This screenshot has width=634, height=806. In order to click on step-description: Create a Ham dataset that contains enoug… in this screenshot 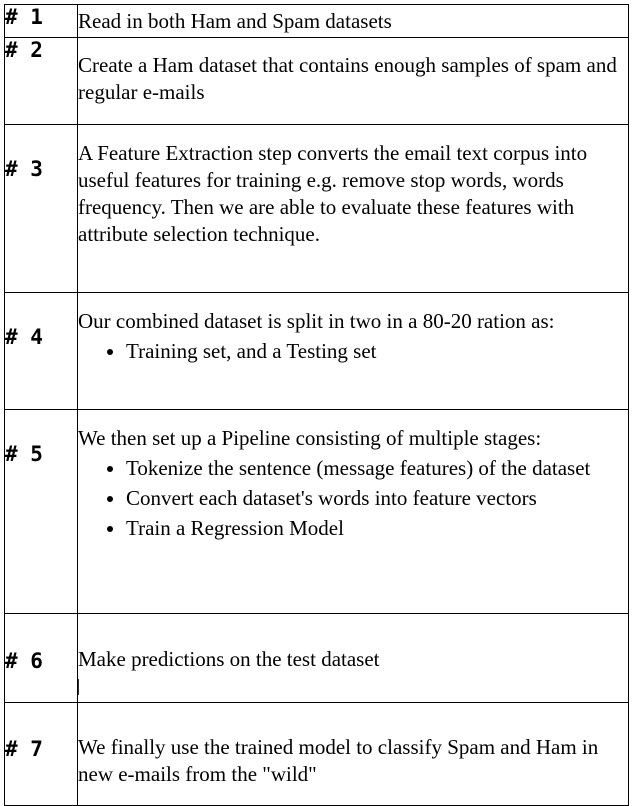, I will do `click(353, 81)`.